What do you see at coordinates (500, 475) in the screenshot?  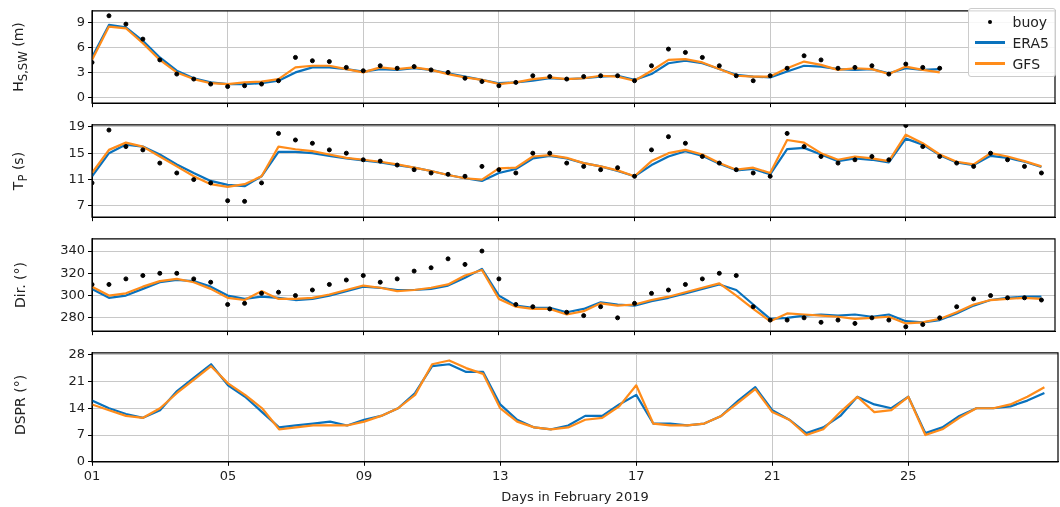 I see `x-tick-label: 13` at bounding box center [500, 475].